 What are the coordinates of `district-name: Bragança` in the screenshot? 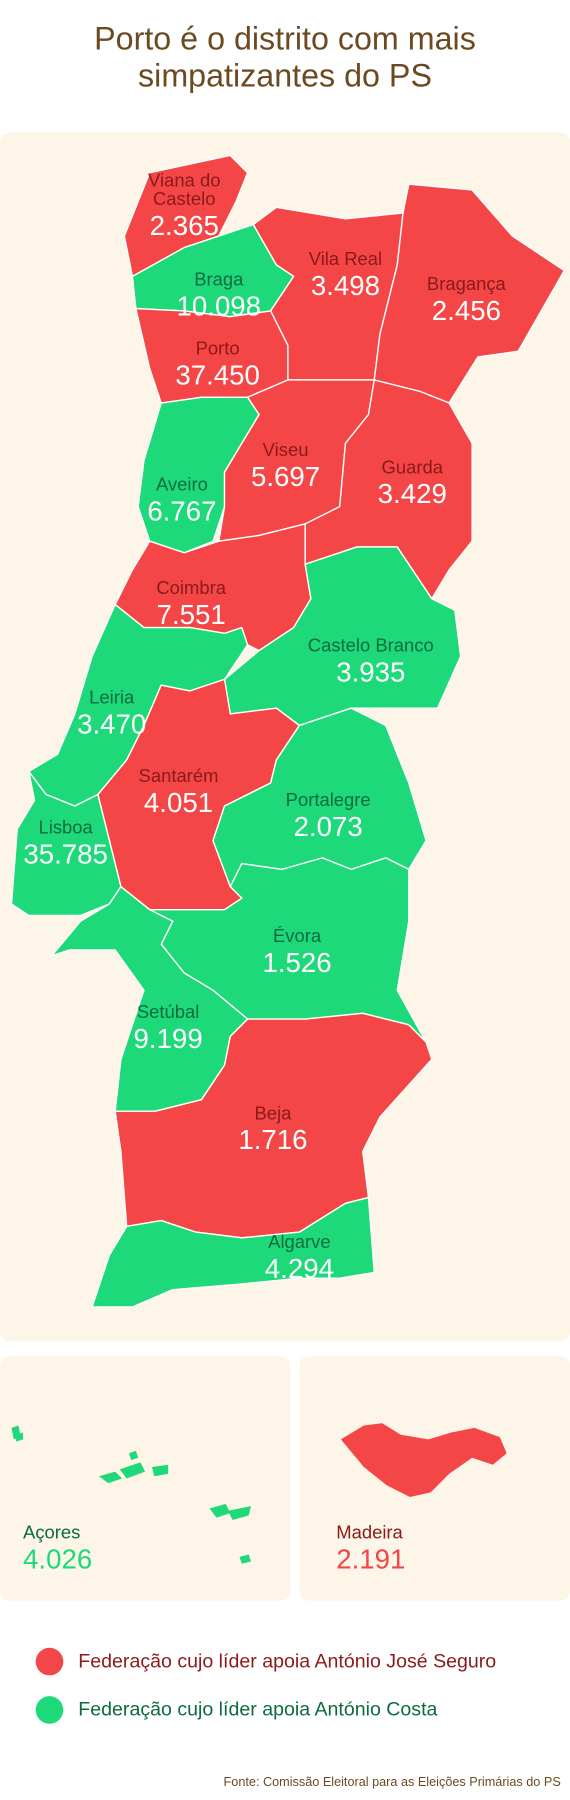 It's located at (466, 285).